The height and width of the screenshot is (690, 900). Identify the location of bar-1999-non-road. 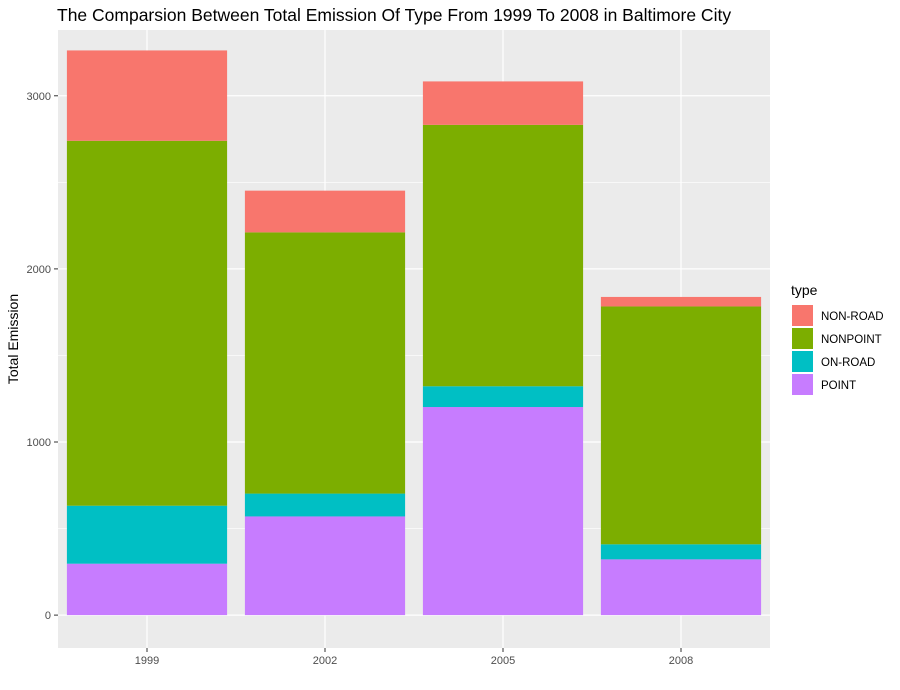
(147, 95).